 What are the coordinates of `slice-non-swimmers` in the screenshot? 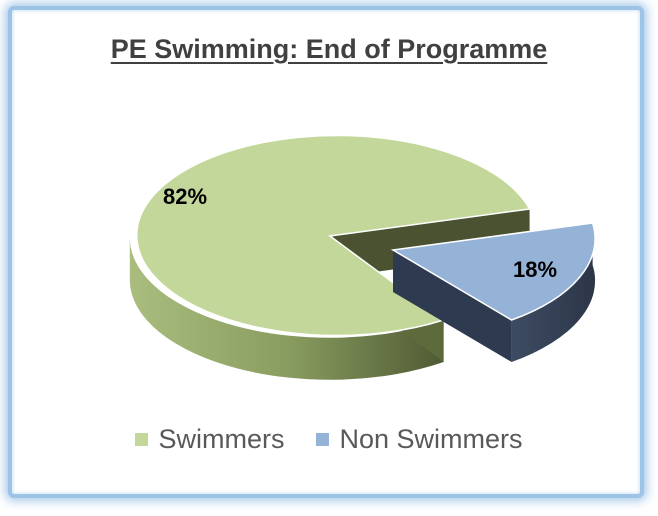 It's located at (493, 292).